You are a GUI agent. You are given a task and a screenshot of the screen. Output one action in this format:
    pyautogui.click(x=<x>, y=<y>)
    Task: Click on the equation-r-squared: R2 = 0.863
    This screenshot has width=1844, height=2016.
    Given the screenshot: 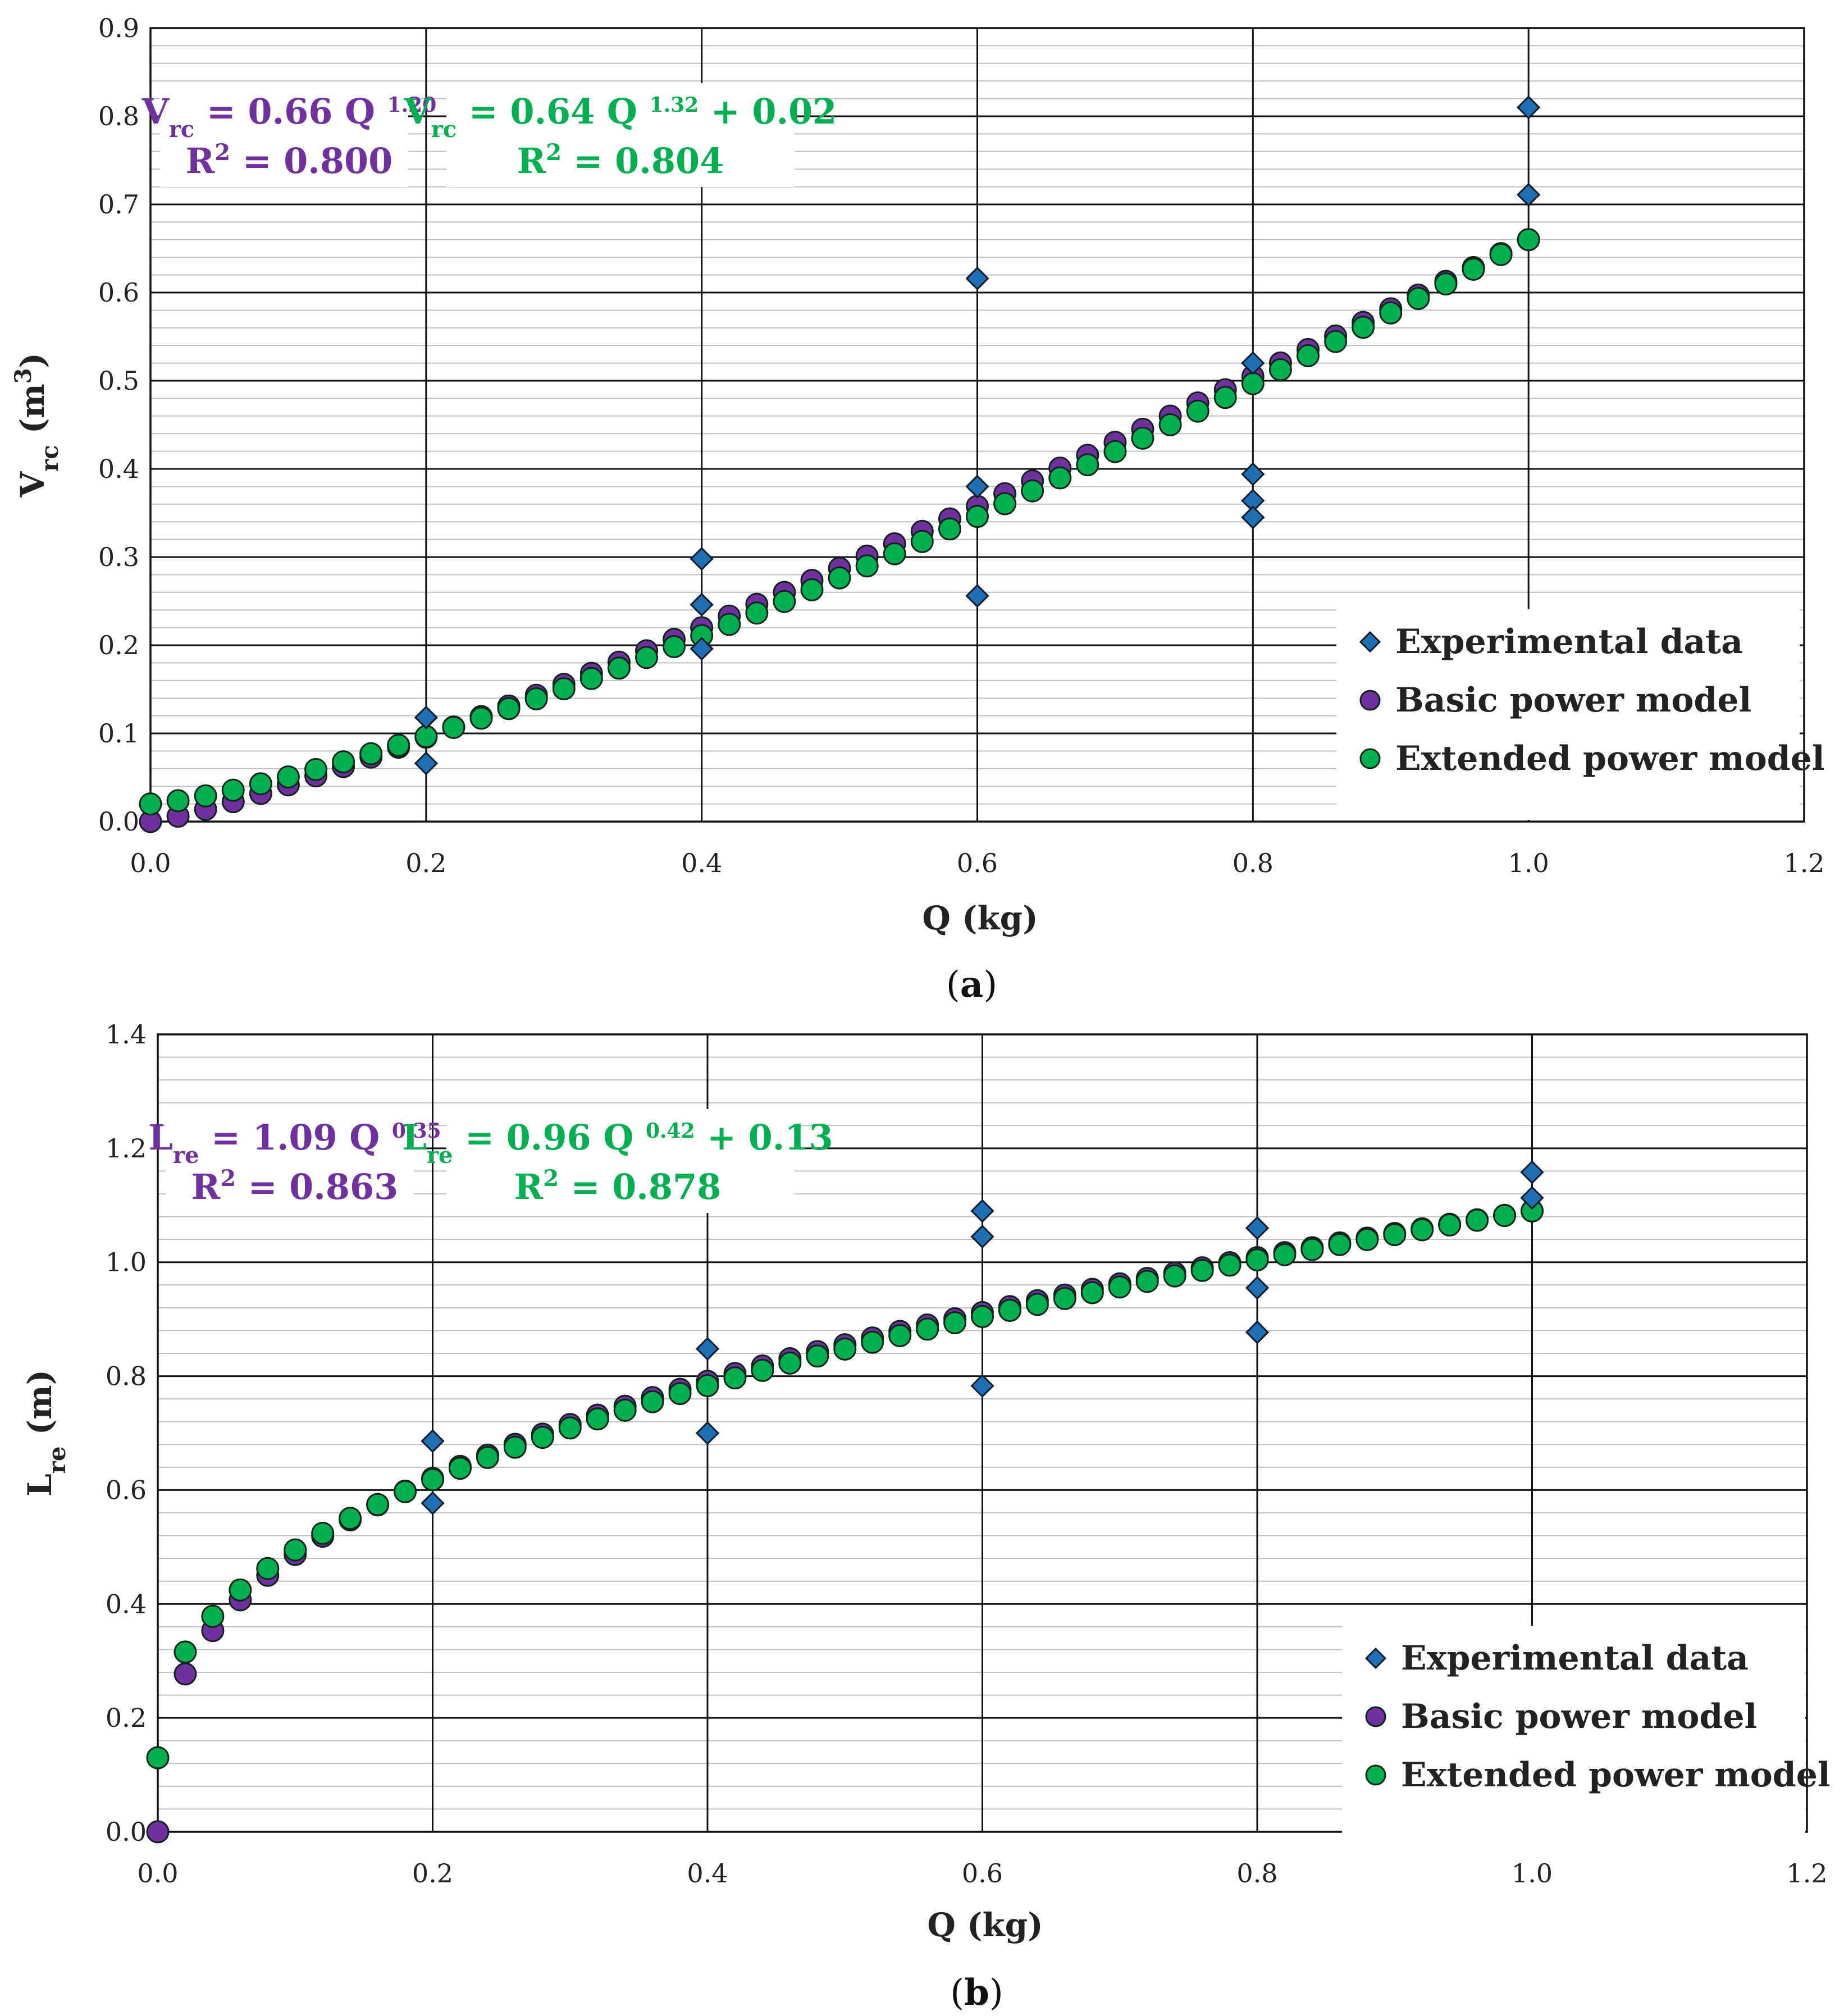 What is the action you would take?
    pyautogui.click(x=295, y=1186)
    